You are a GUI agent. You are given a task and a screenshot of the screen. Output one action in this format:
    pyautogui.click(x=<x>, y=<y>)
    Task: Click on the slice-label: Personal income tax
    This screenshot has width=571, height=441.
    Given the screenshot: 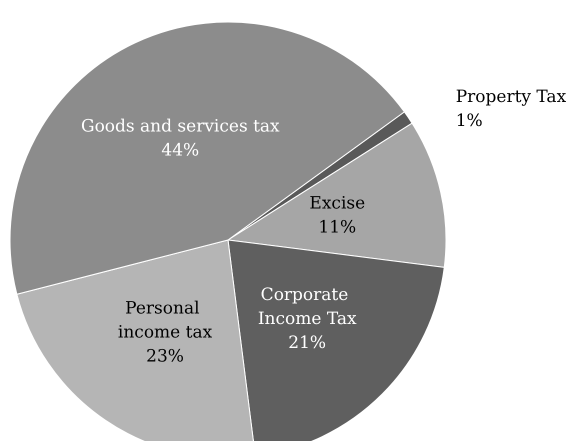 What is the action you would take?
    pyautogui.click(x=165, y=320)
    